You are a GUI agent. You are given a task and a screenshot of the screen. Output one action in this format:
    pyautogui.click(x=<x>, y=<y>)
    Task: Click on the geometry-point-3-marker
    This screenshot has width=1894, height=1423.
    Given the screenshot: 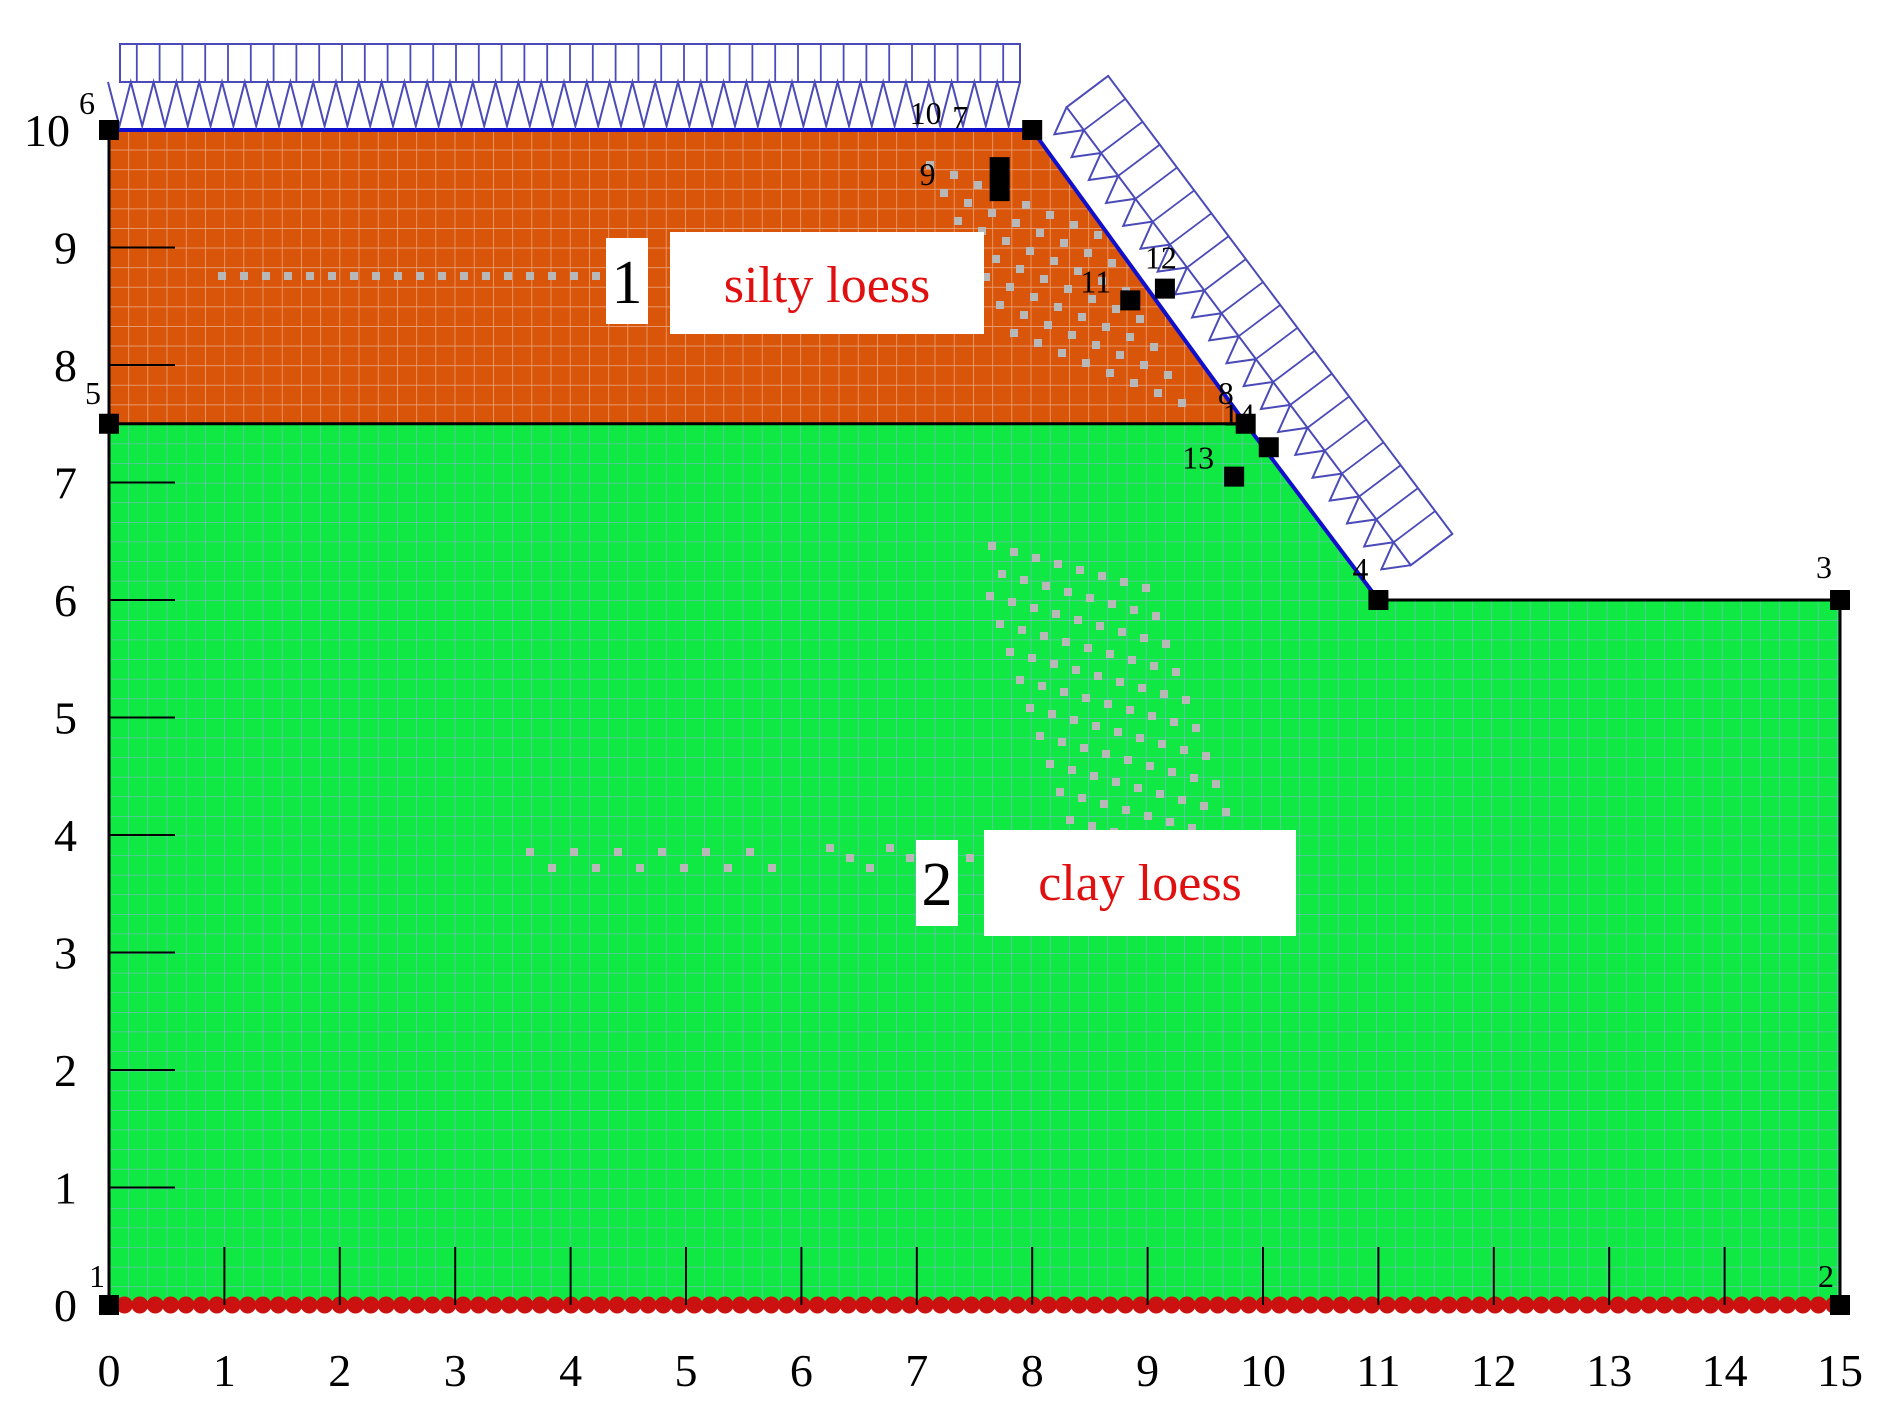 What is the action you would take?
    pyautogui.click(x=1840, y=600)
    